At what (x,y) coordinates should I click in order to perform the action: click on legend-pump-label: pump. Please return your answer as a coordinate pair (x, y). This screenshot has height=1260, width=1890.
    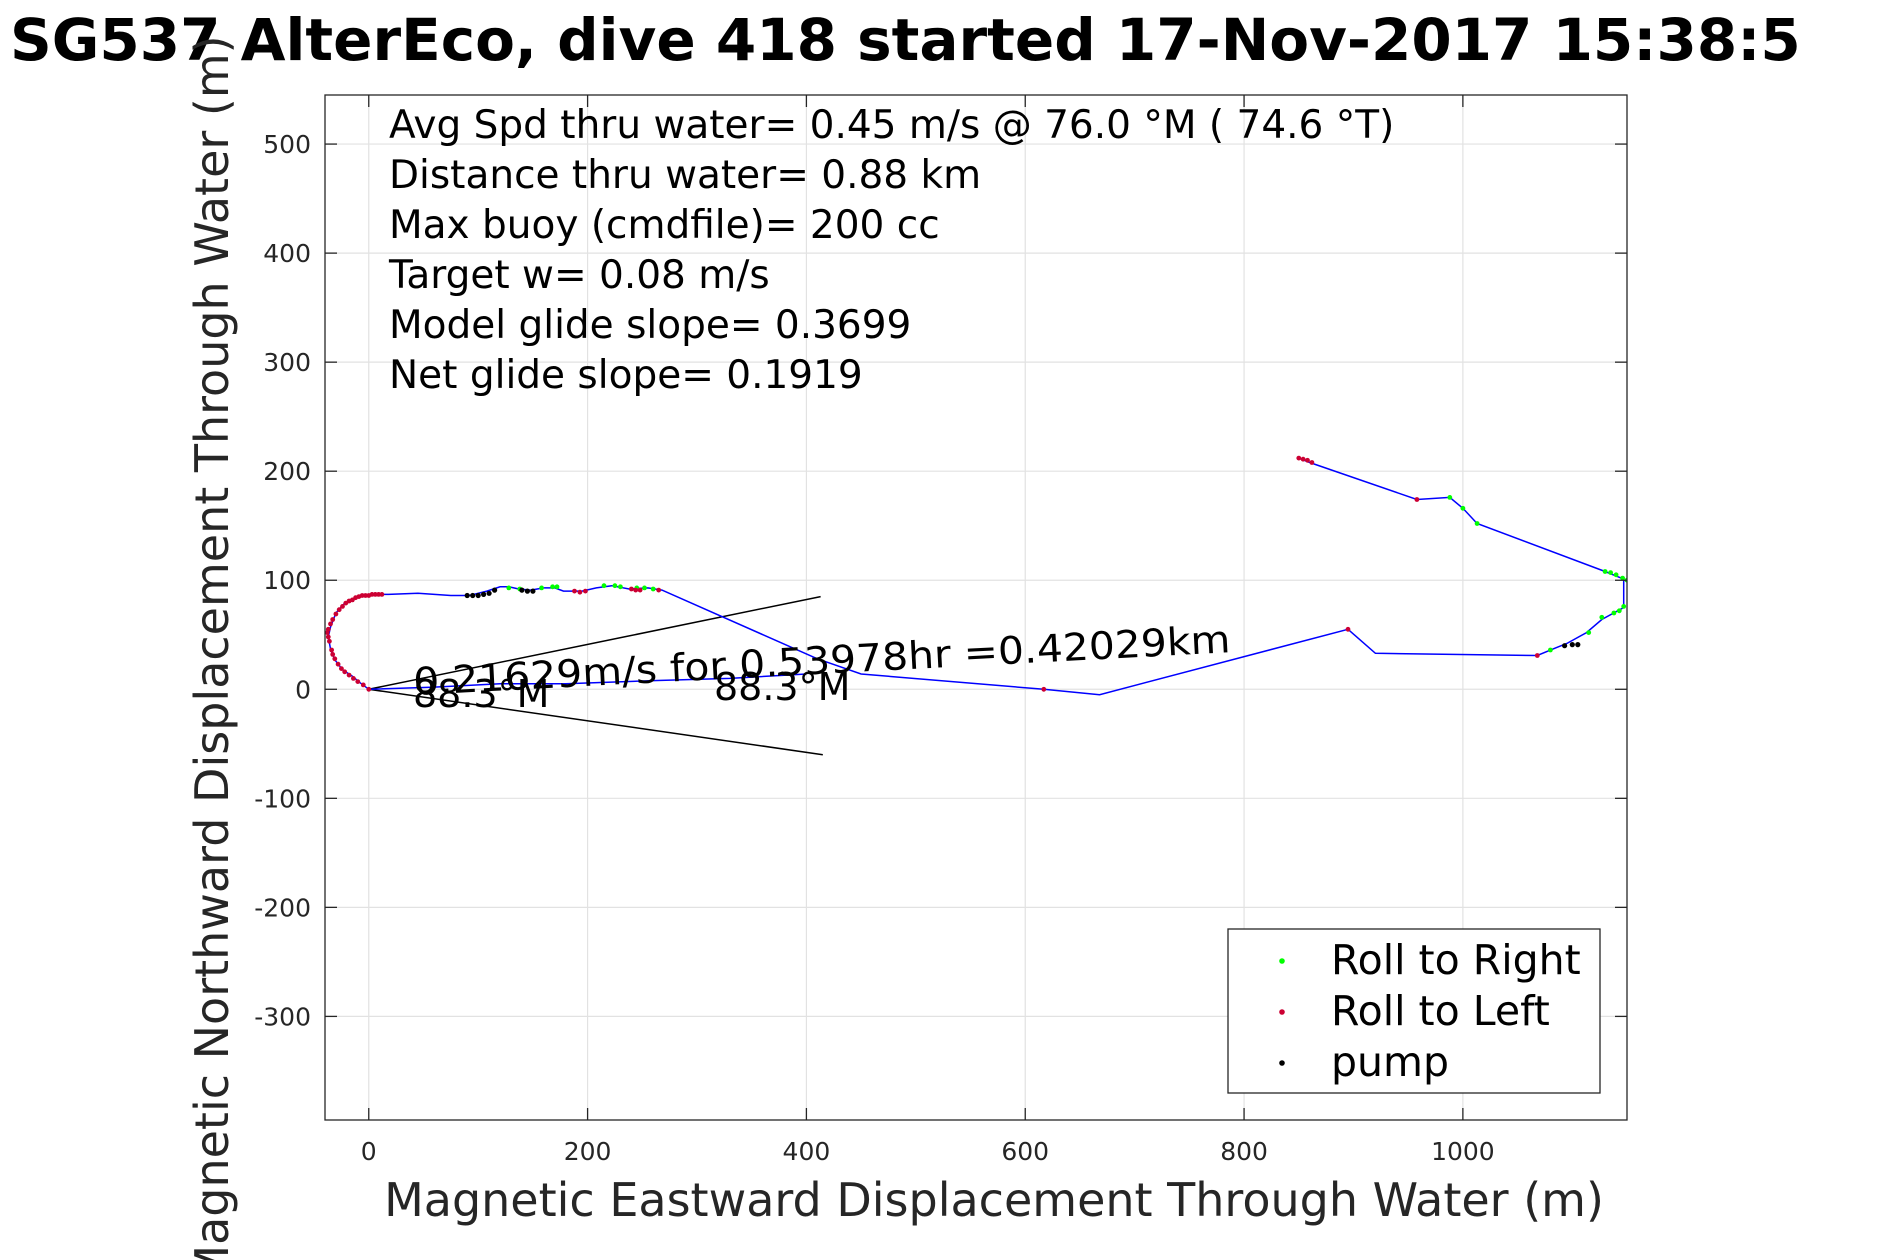
    Looking at the image, I should click on (1390, 1062).